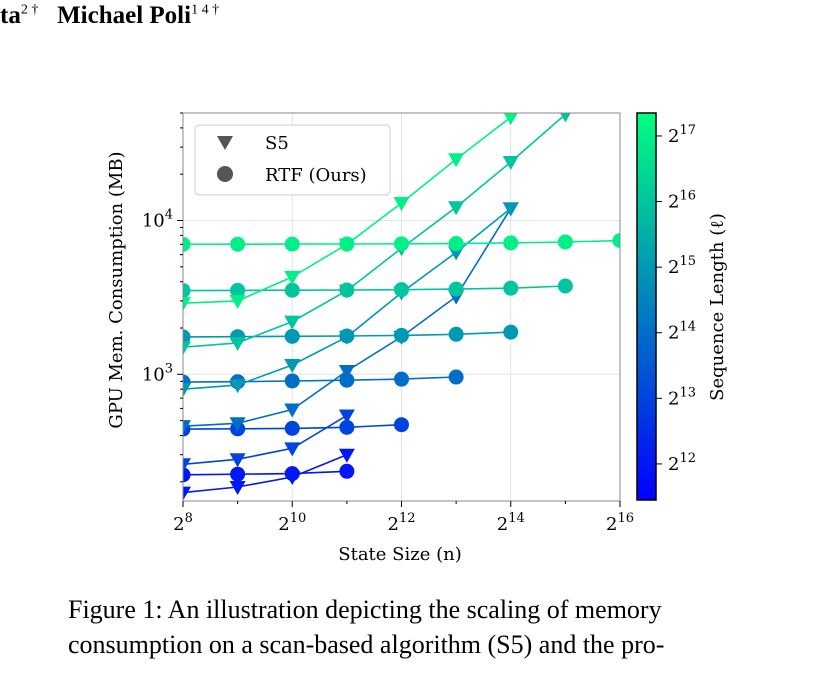  What do you see at coordinates (402, 523) in the screenshot?
I see `x-tick-label: 212` at bounding box center [402, 523].